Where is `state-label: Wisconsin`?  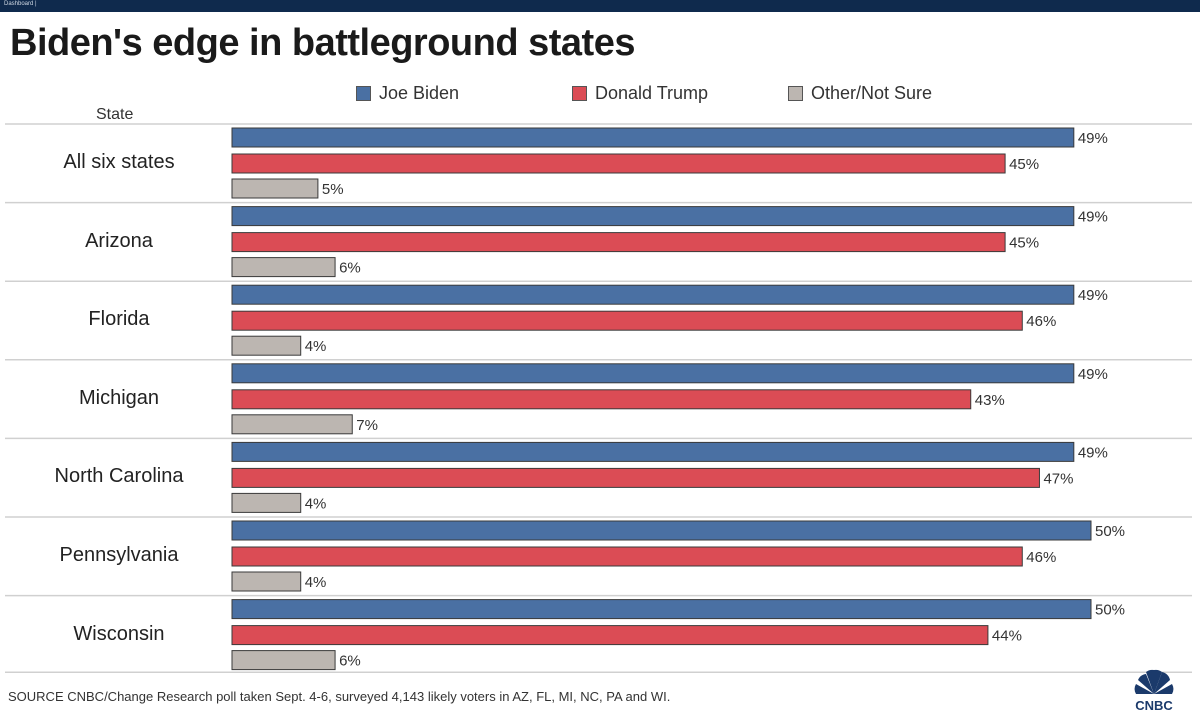 state-label: Wisconsin is located at coordinates (119, 633).